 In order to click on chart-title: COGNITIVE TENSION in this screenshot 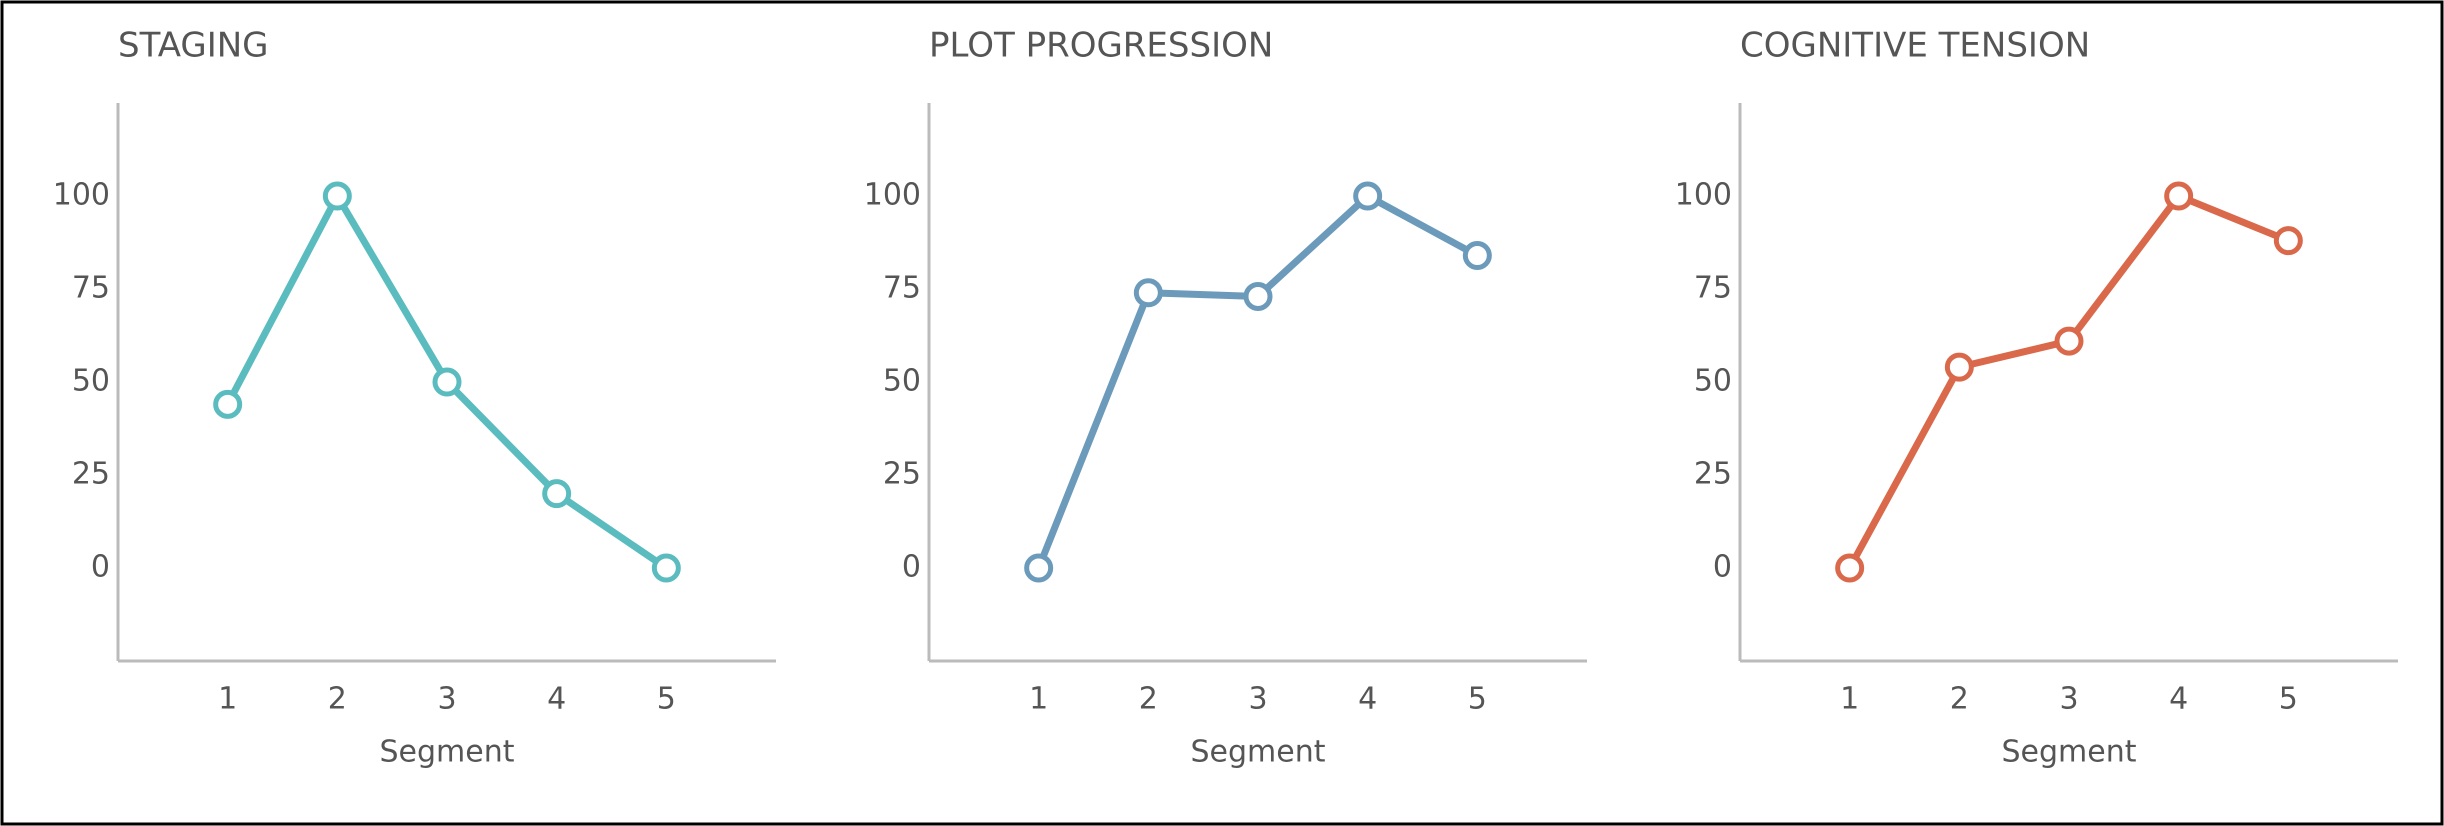, I will do `click(1915, 46)`.